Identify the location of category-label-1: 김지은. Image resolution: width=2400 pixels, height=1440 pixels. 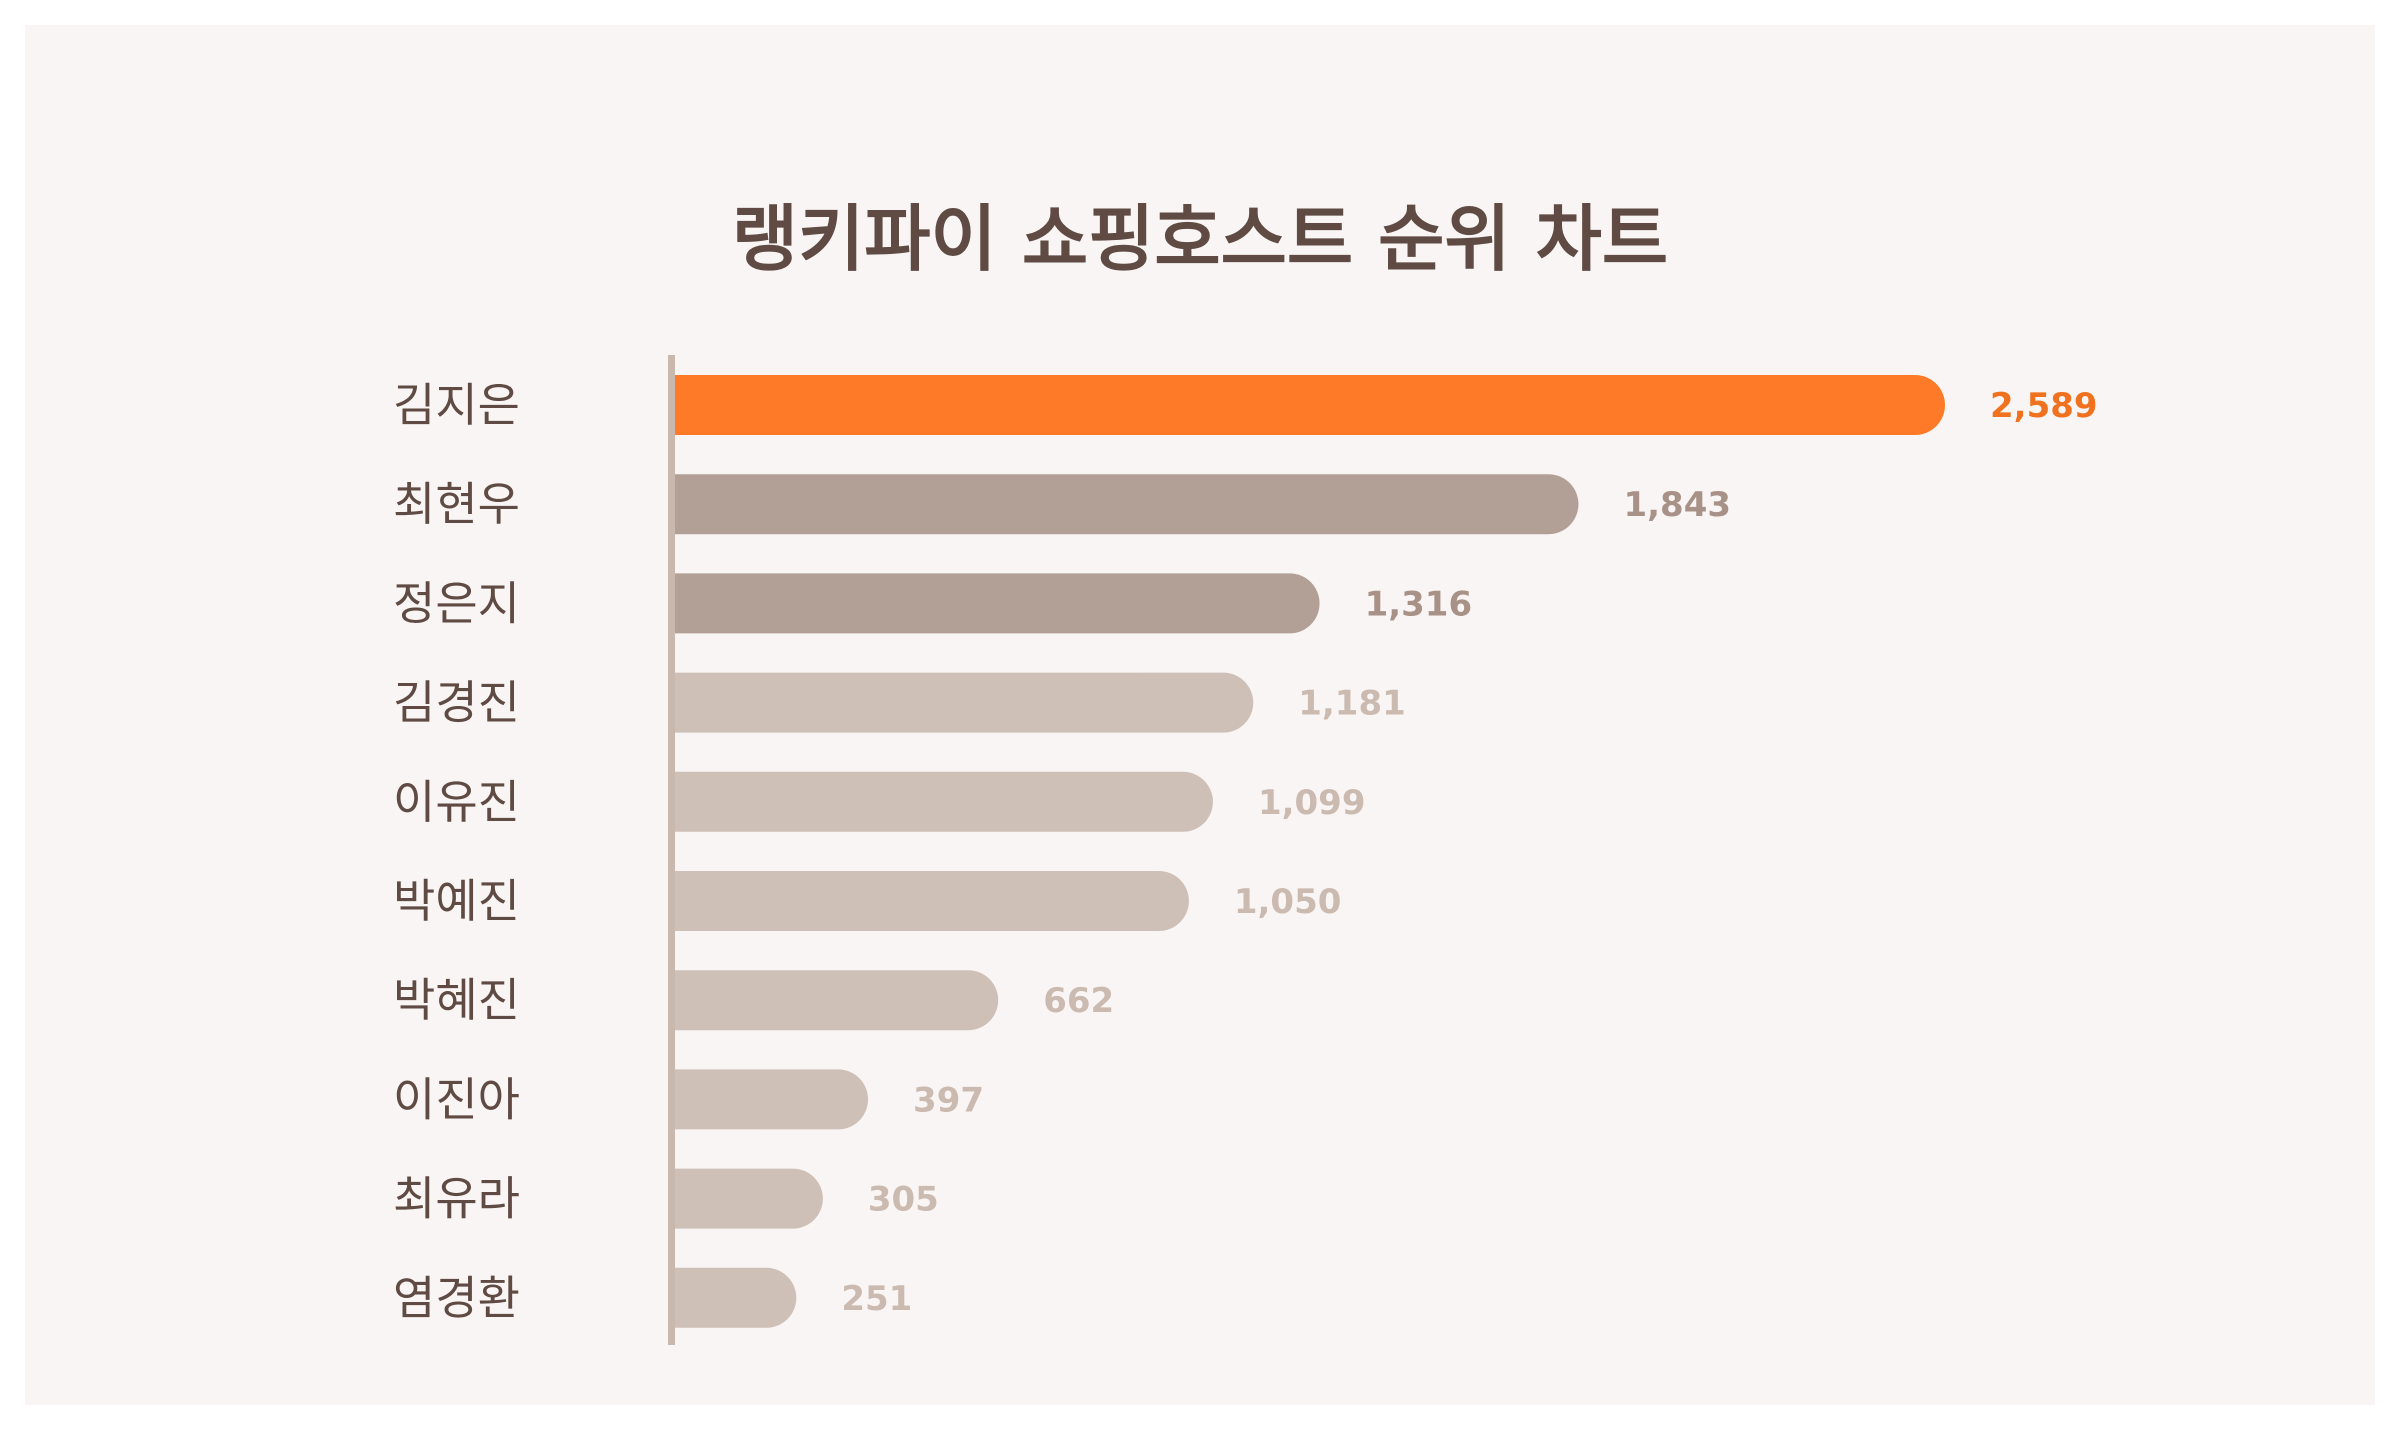
(456, 405).